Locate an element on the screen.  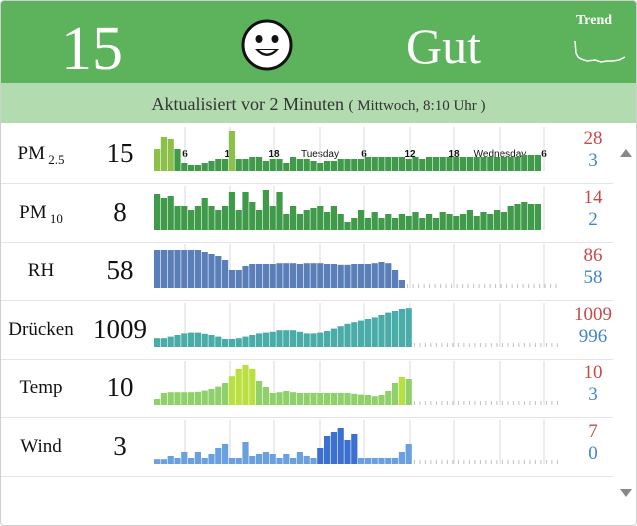
updated-timestamp: ( Mittwoch, 8:10 Uhr ) is located at coordinates (417, 106).